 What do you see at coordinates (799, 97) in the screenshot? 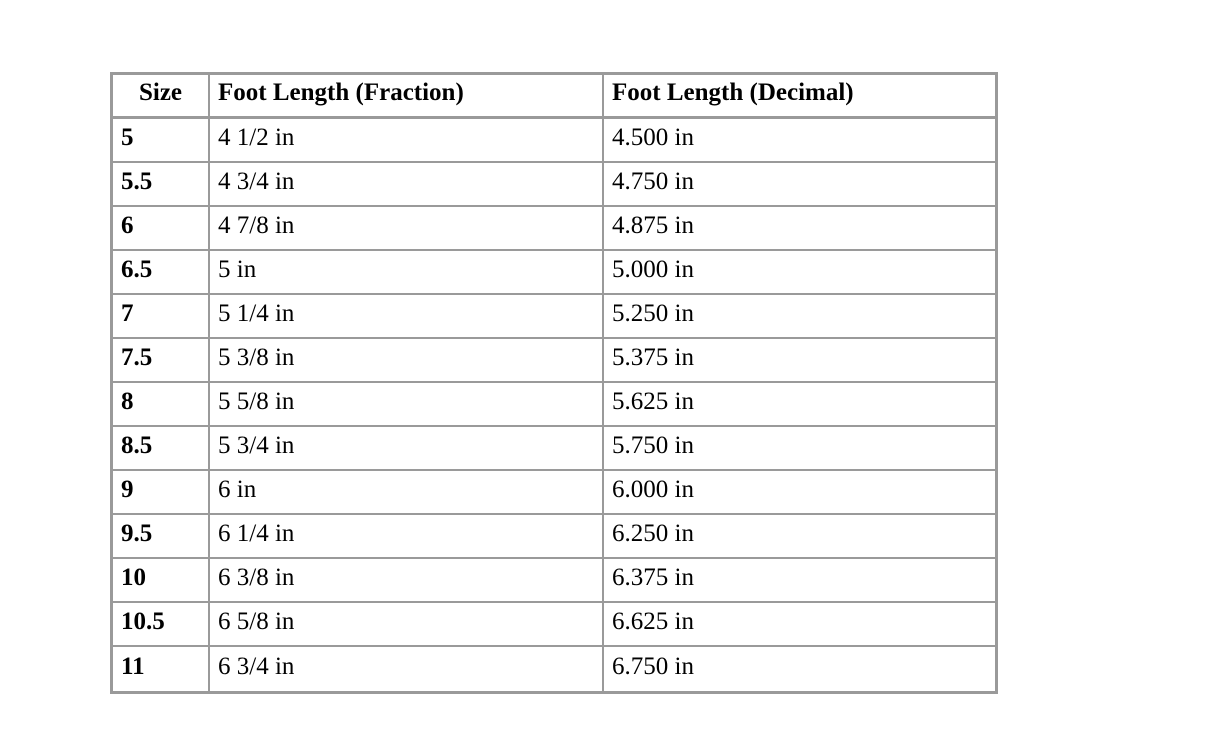
I see `column-header-foot-length-decimal: Foot Length (Decimal)` at bounding box center [799, 97].